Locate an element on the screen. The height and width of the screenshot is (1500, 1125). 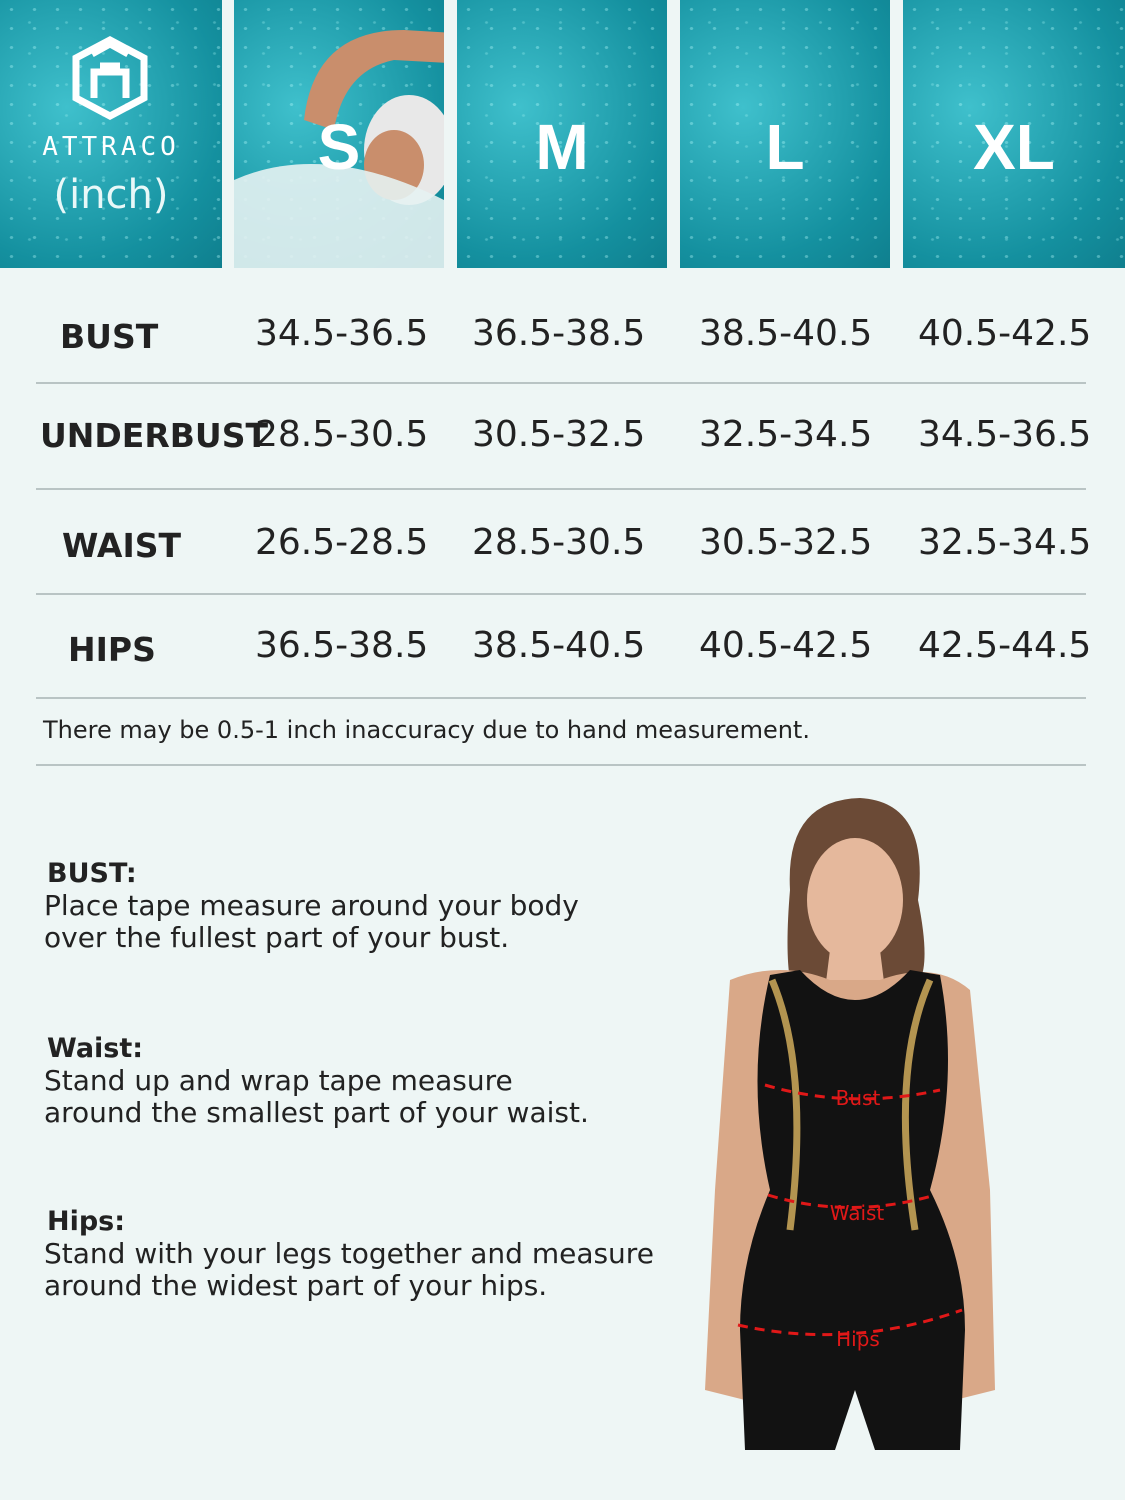
swimmer-photo is located at coordinates (339, 149).